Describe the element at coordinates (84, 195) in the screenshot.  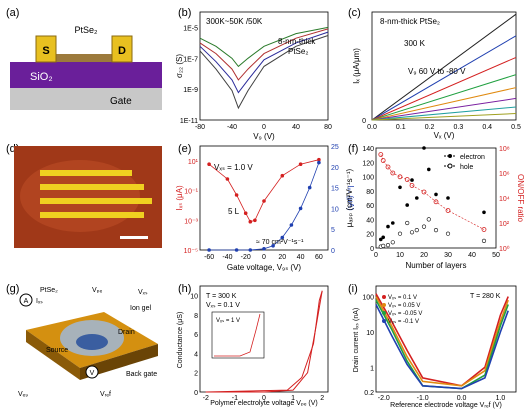
I see `panel-d: (d)` at that location.